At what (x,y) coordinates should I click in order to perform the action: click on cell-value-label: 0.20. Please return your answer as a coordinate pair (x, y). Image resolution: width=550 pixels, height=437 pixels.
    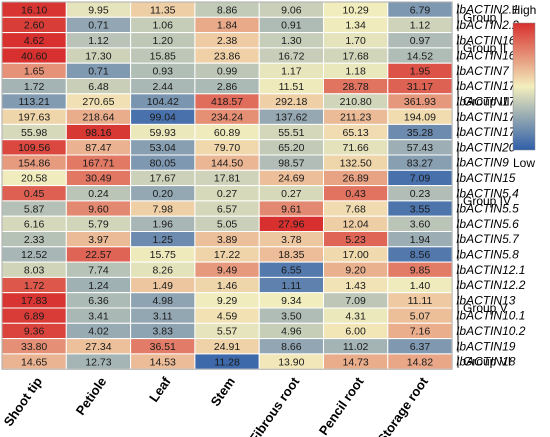
    Looking at the image, I should click on (163, 194).